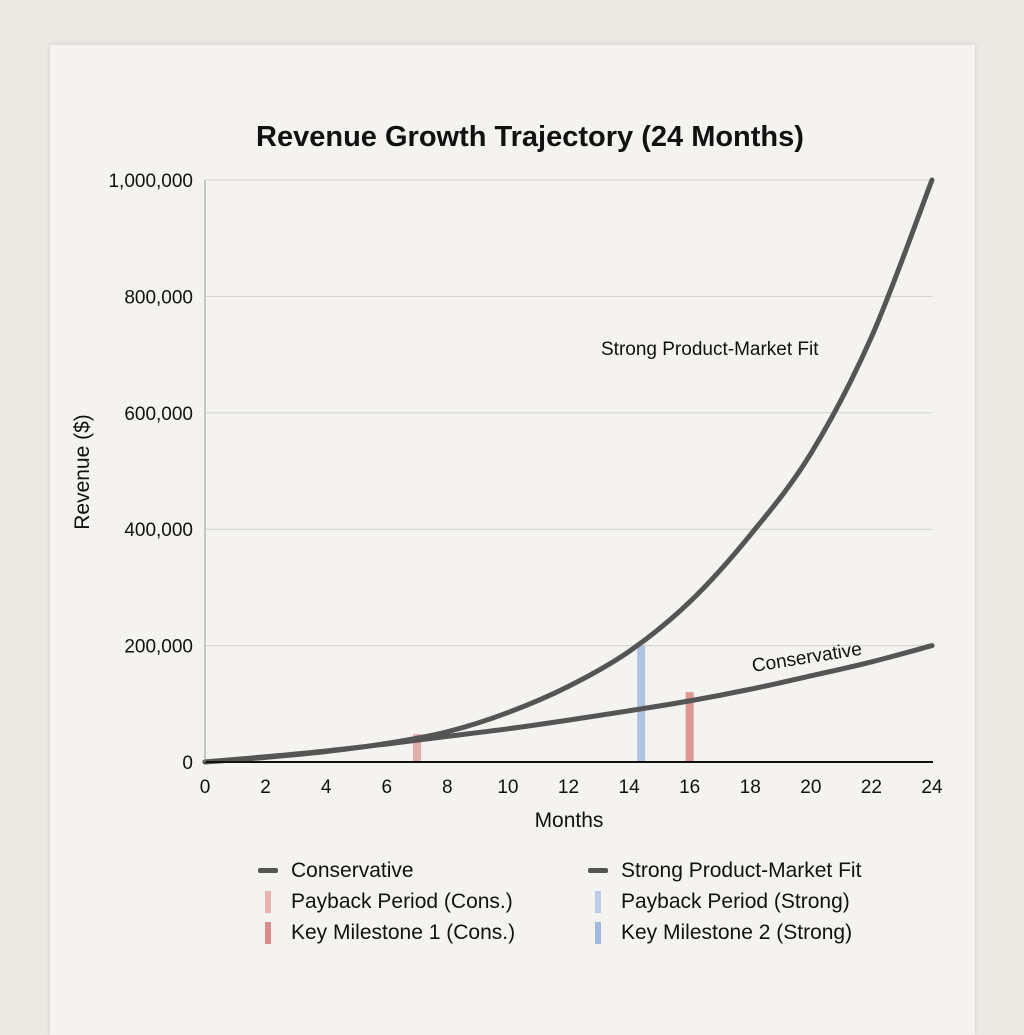 This screenshot has width=1024, height=1035. Describe the element at coordinates (530, 137) in the screenshot. I see `chart-title: Revenue Growth Trajectory (24 Months)` at that location.